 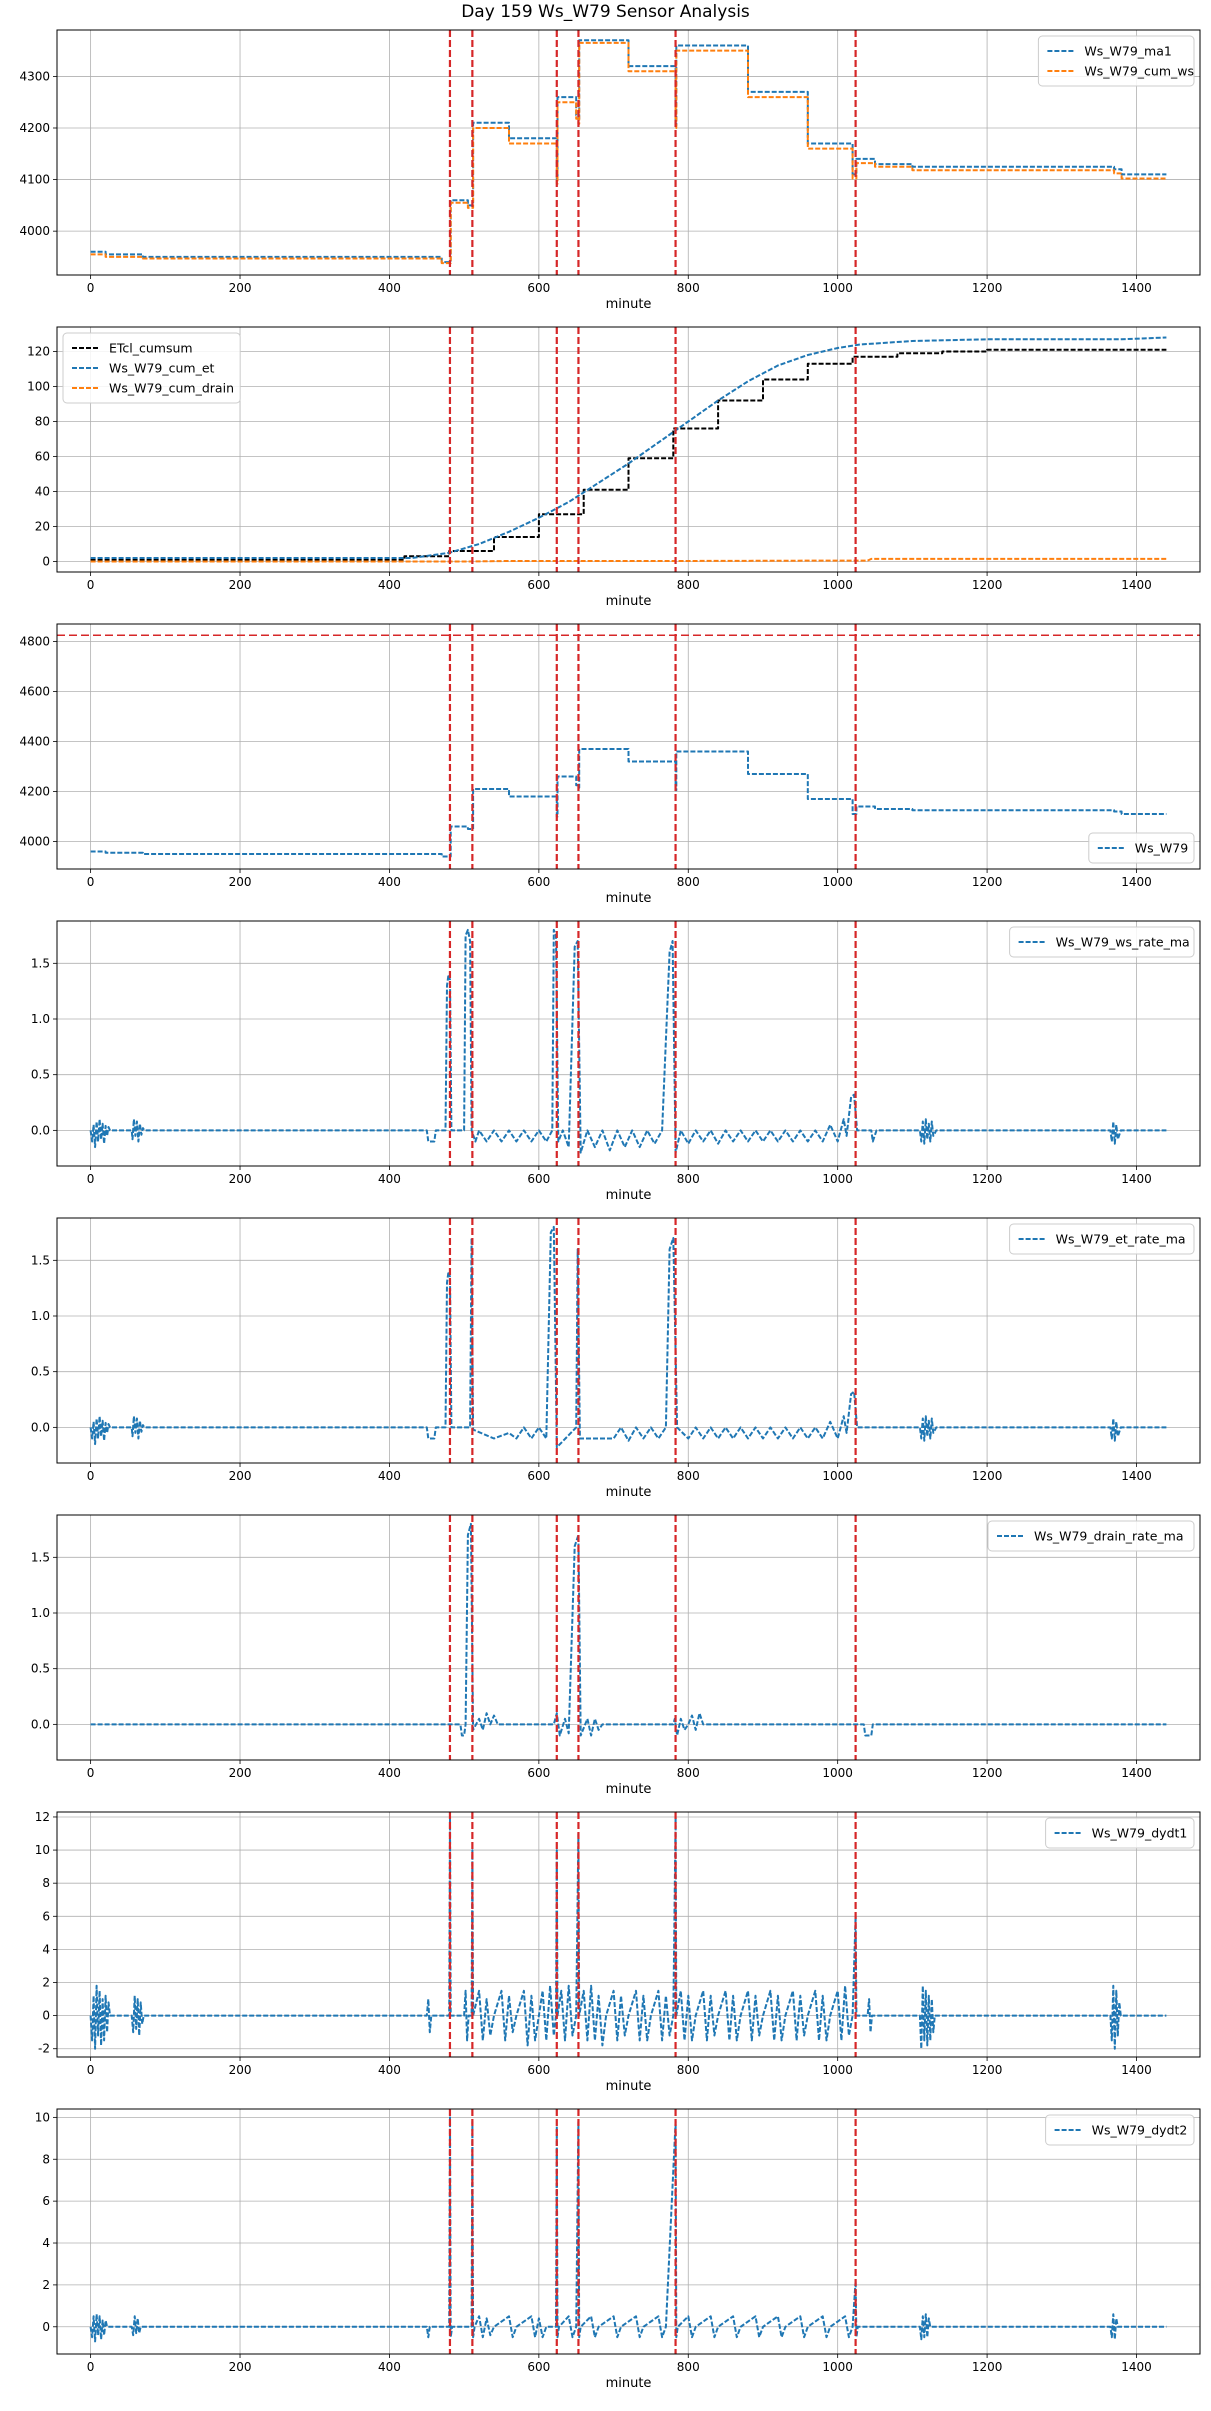 What do you see at coordinates (34, 842) in the screenshot?
I see `y-tick-label: 4000` at bounding box center [34, 842].